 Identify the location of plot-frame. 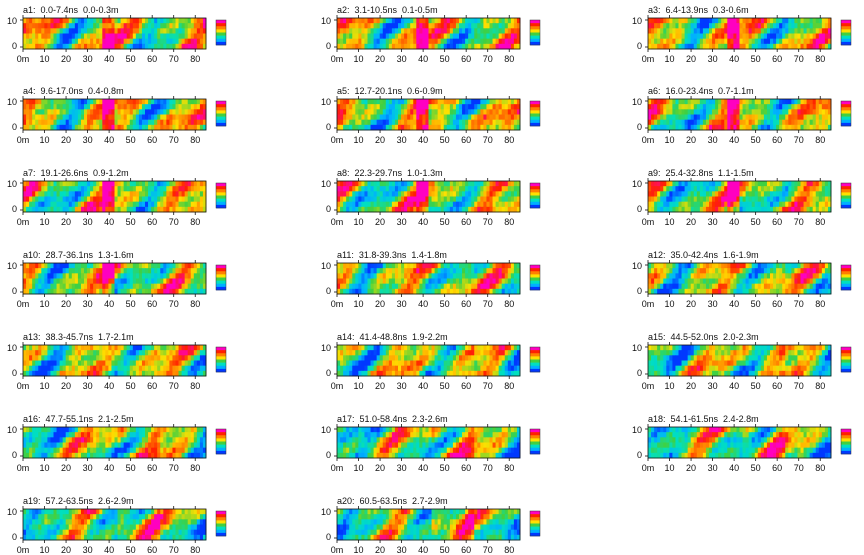
(428, 196).